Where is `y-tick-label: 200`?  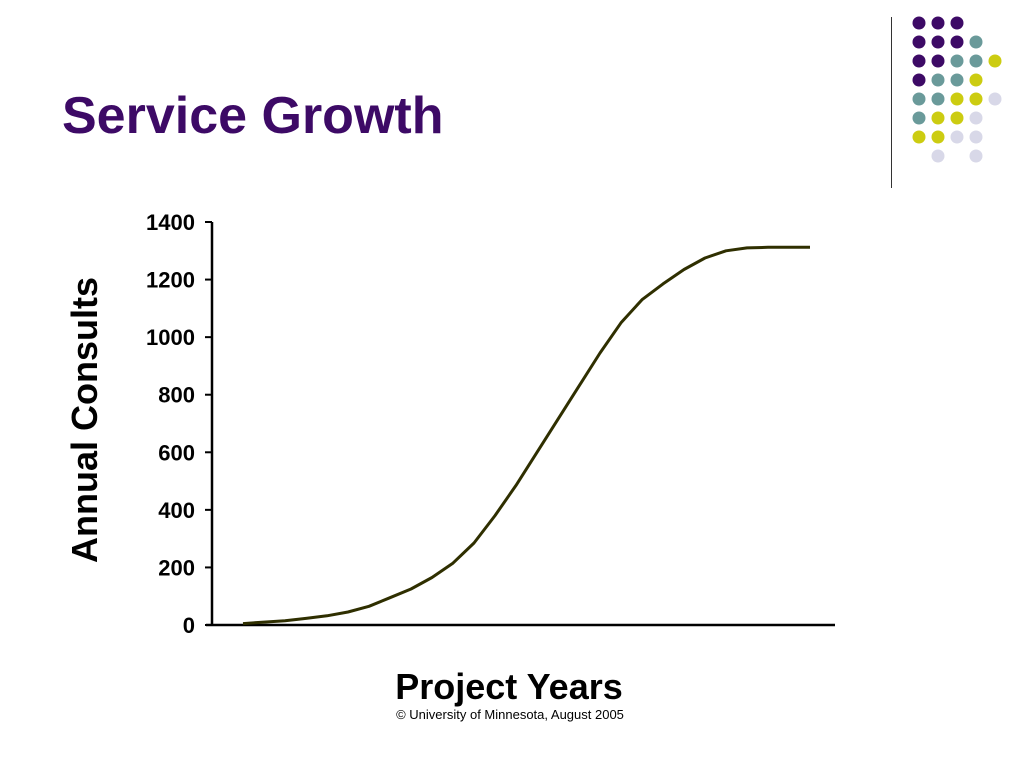 y-tick-label: 200 is located at coordinates (176, 567).